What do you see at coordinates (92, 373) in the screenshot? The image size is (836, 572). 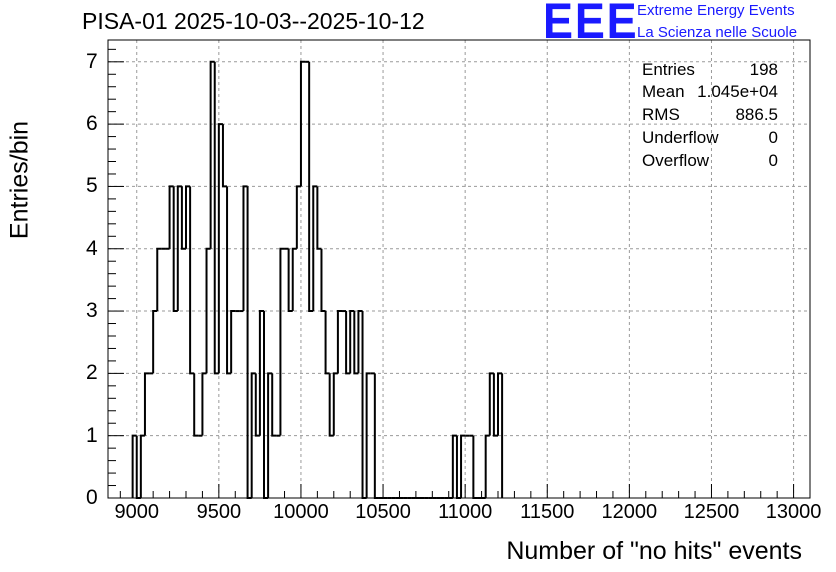 I see `y-tick-label: 2` at bounding box center [92, 373].